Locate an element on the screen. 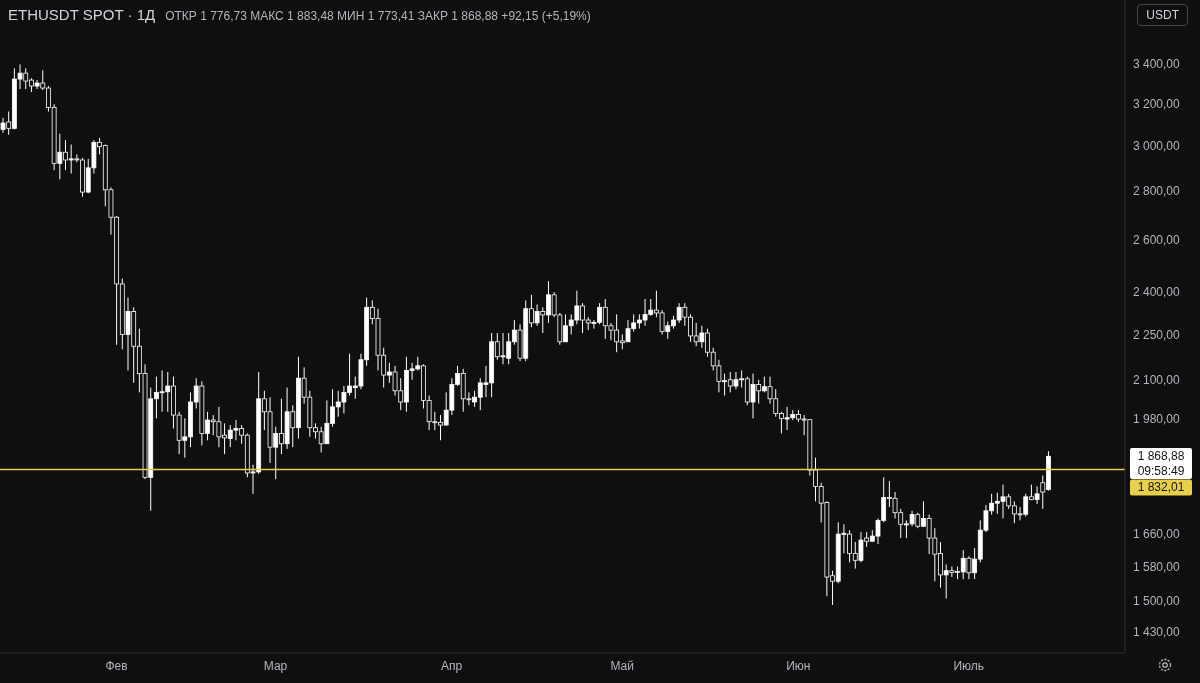 This screenshot has height=683, width=1200. y-tick-label: 2 250,00 is located at coordinates (1157, 334).